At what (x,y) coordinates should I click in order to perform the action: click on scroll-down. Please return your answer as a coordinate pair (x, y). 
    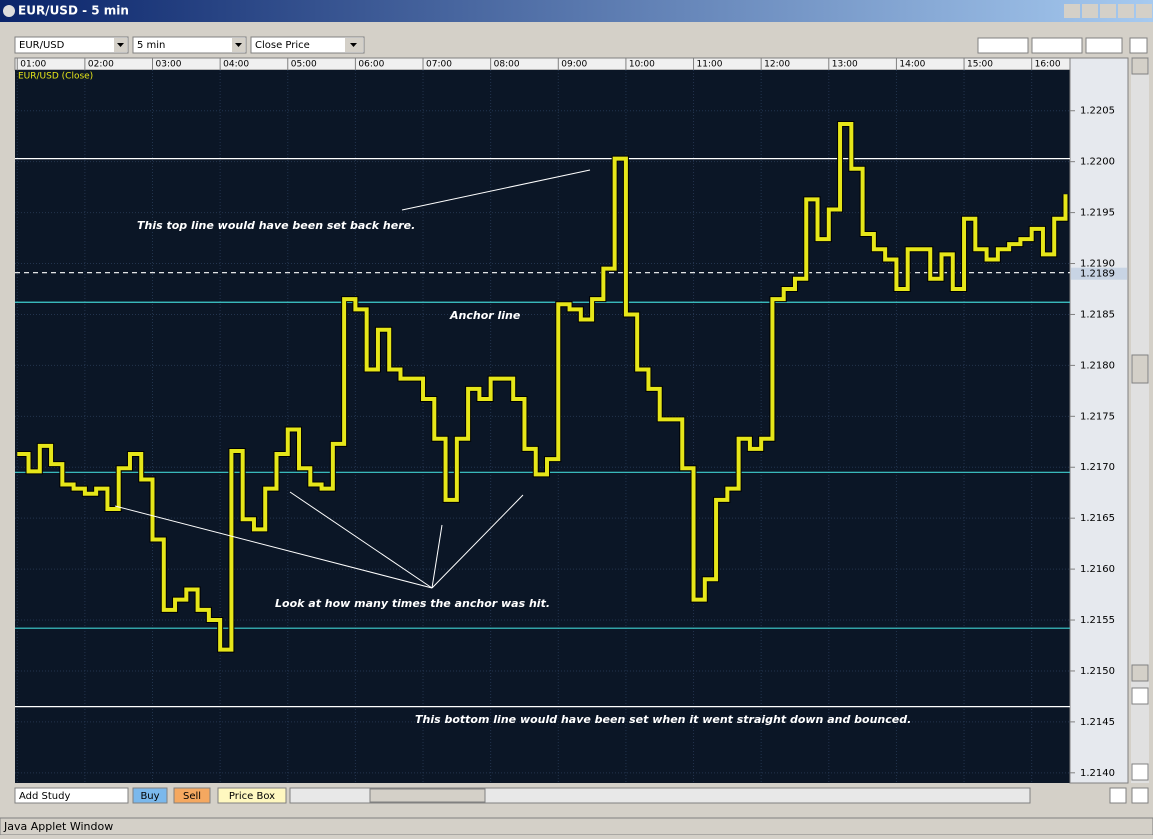
    Looking at the image, I should click on (1140, 673).